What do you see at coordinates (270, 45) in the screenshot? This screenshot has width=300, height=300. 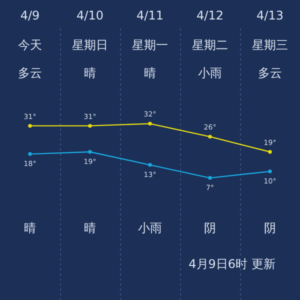 I see `text: 星期三` at bounding box center [270, 45].